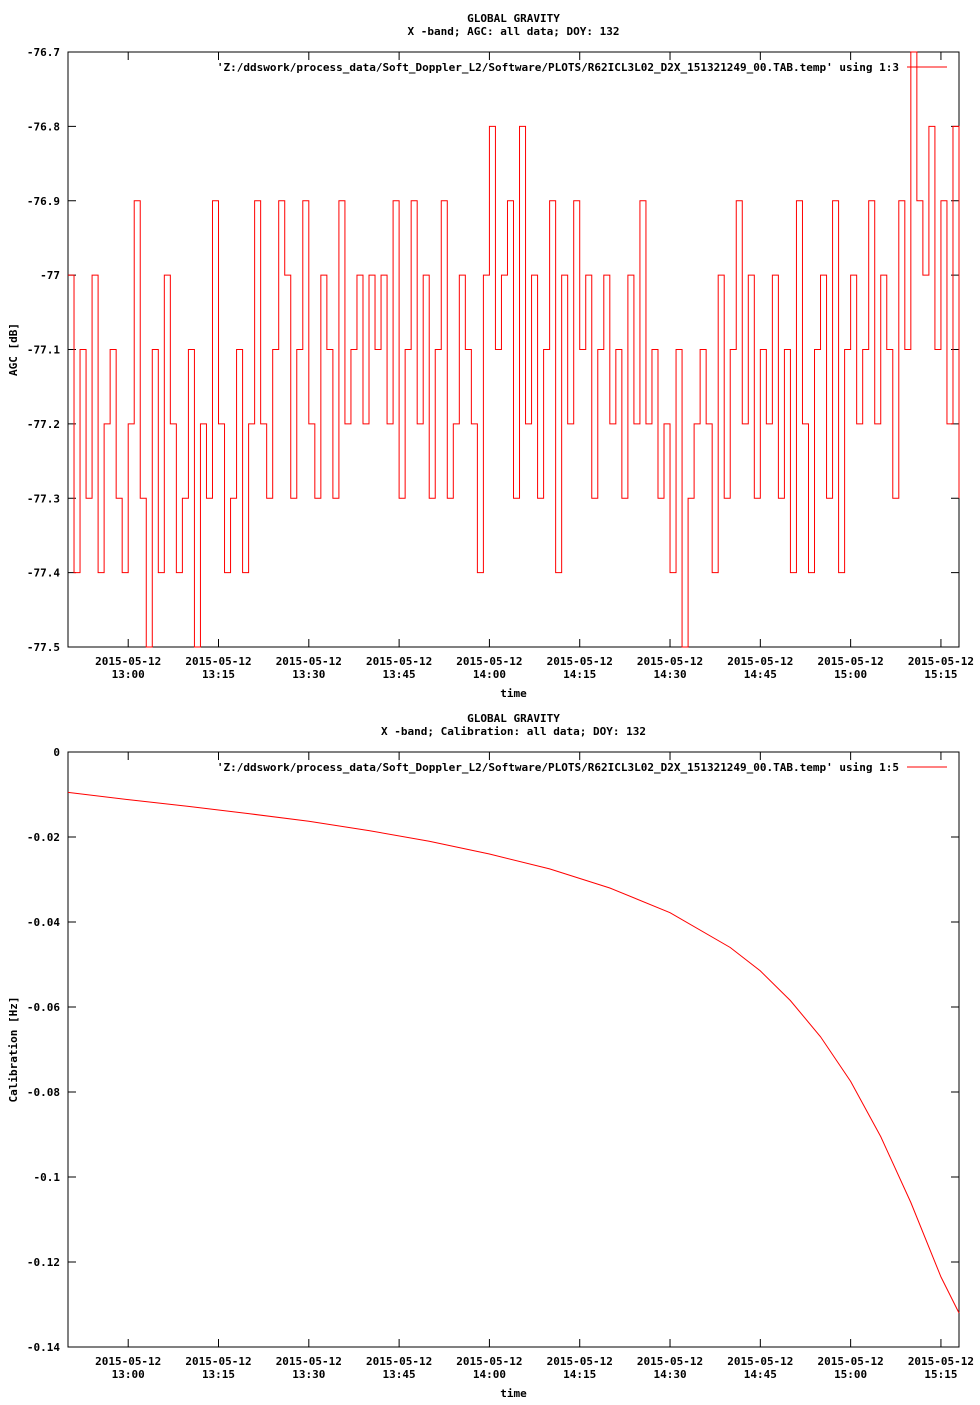  What do you see at coordinates (43, 573) in the screenshot?
I see `y-tick-label: -77.4` at bounding box center [43, 573].